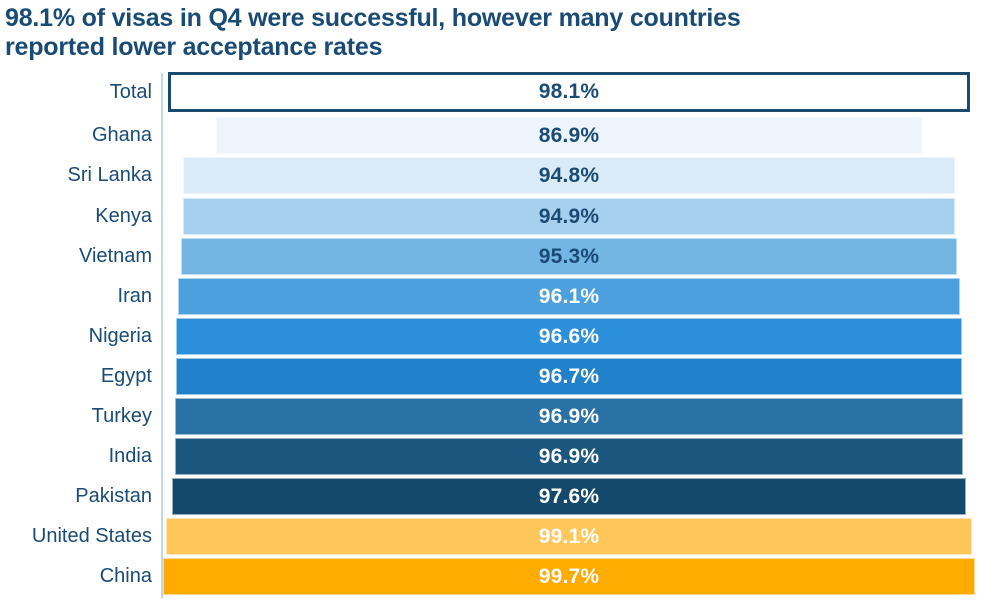 This screenshot has height=613, width=994. I want to click on bar-value-total: 98.1%, so click(569, 91).